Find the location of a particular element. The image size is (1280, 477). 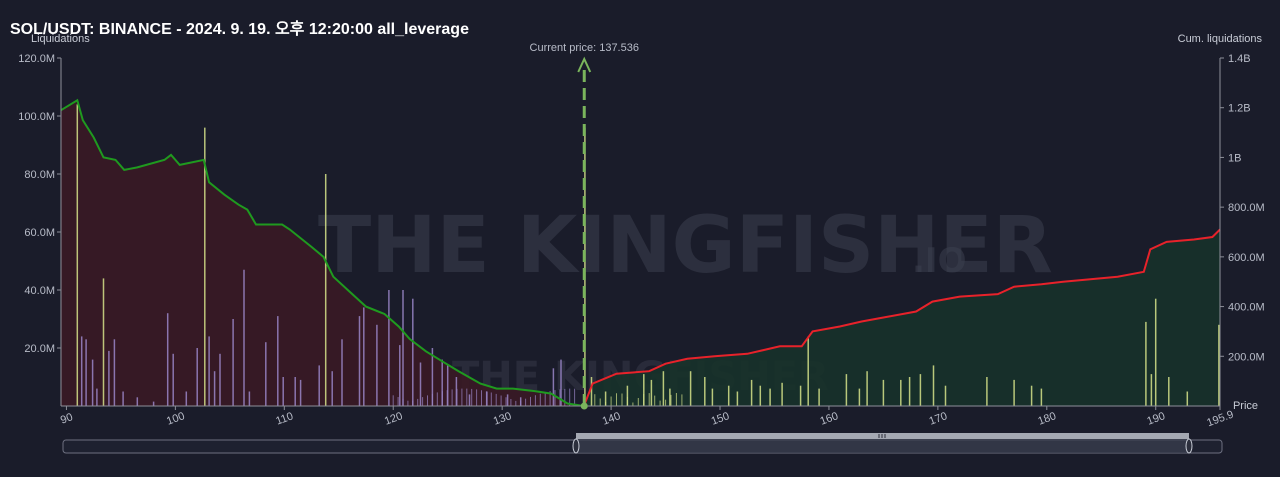

x-tick-label: 190 is located at coordinates (1155, 419).